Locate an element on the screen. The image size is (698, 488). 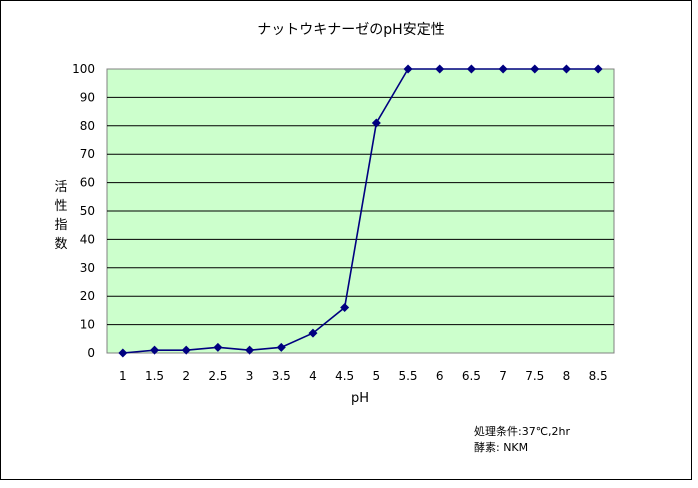
y-axis-title-char: 数 is located at coordinates (60, 244).